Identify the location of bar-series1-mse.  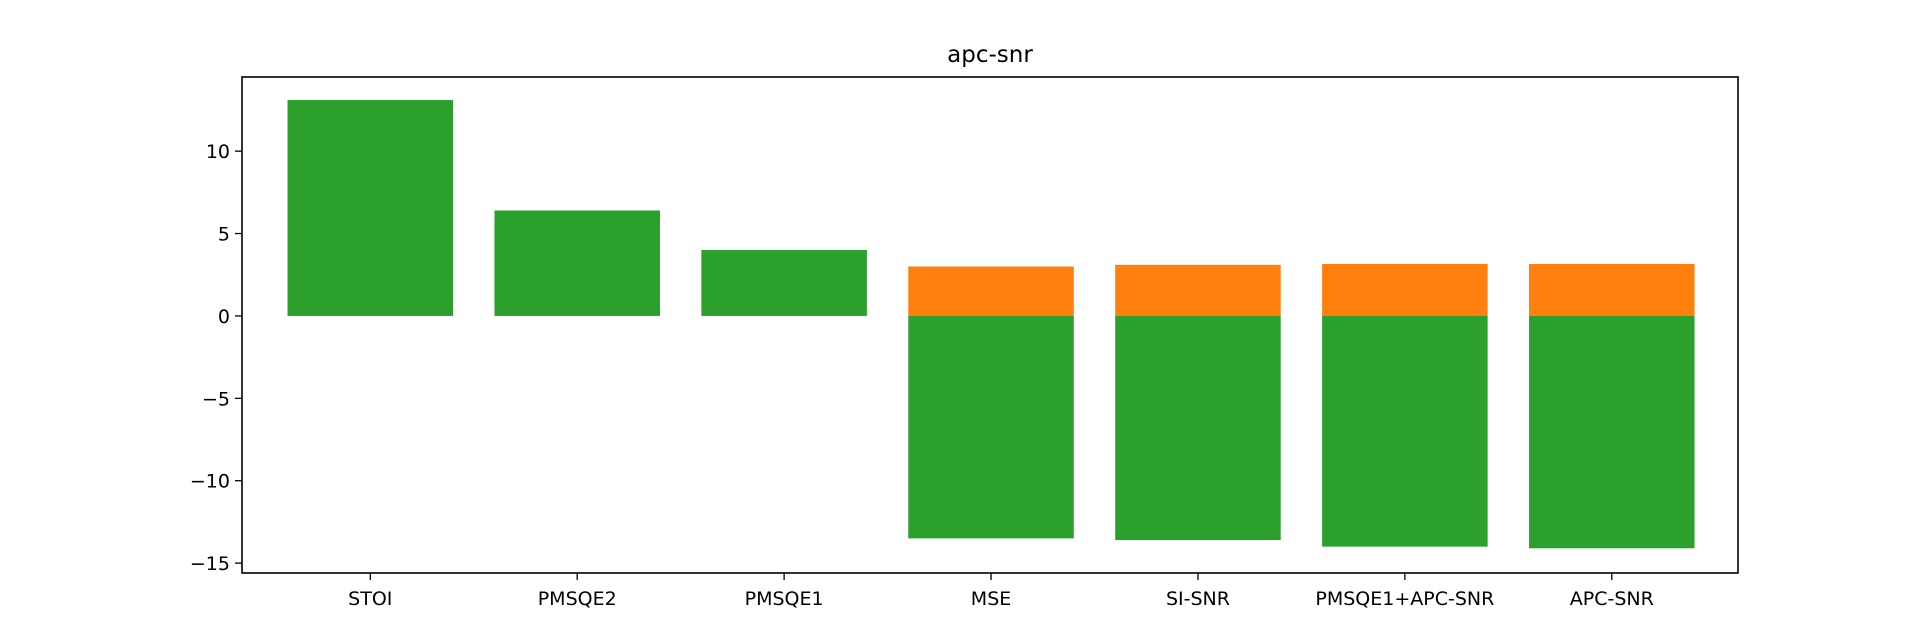
(991, 427).